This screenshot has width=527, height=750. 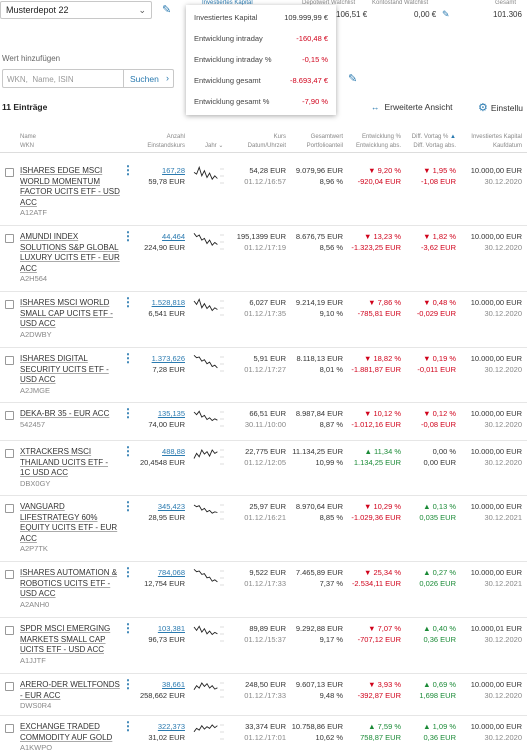 I want to click on settings-button: ⚙ Einstellu, so click(x=500, y=107).